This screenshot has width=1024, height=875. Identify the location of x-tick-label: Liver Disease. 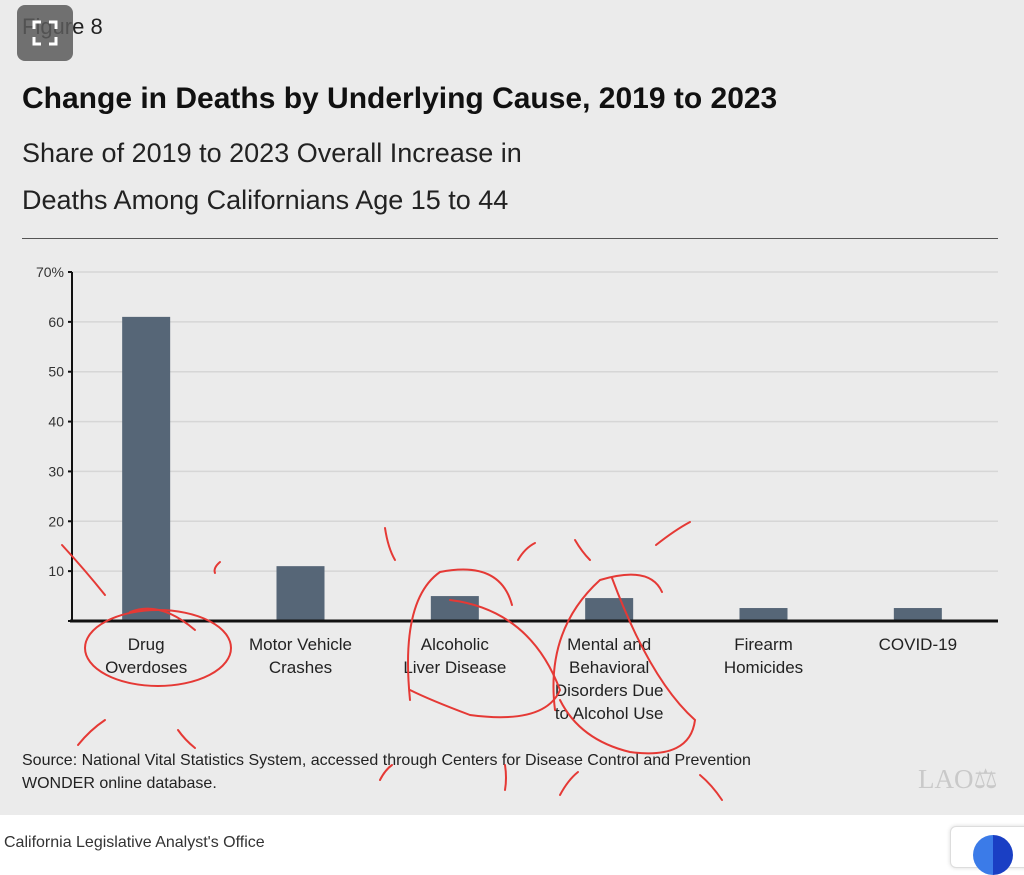
(454, 667).